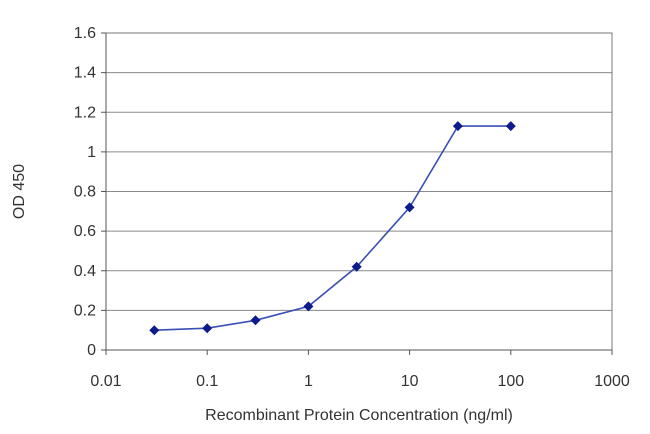  I want to click on y-tick-label: 0.8, so click(85, 192).